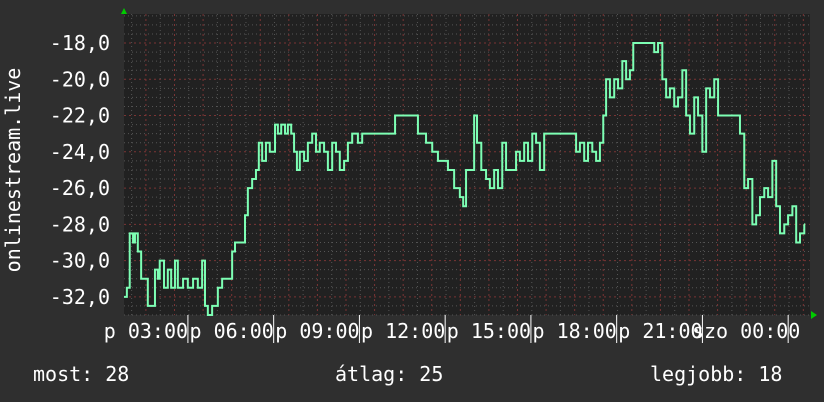  What do you see at coordinates (80, 297) in the screenshot?
I see `y-tick-label: -32,0` at bounding box center [80, 297].